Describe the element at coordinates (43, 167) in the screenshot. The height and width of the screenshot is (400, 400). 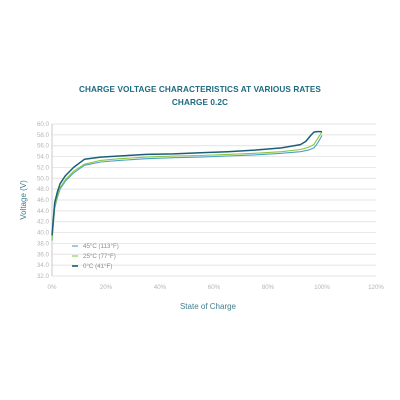
I see `y-tick-label: 52.0` at that location.